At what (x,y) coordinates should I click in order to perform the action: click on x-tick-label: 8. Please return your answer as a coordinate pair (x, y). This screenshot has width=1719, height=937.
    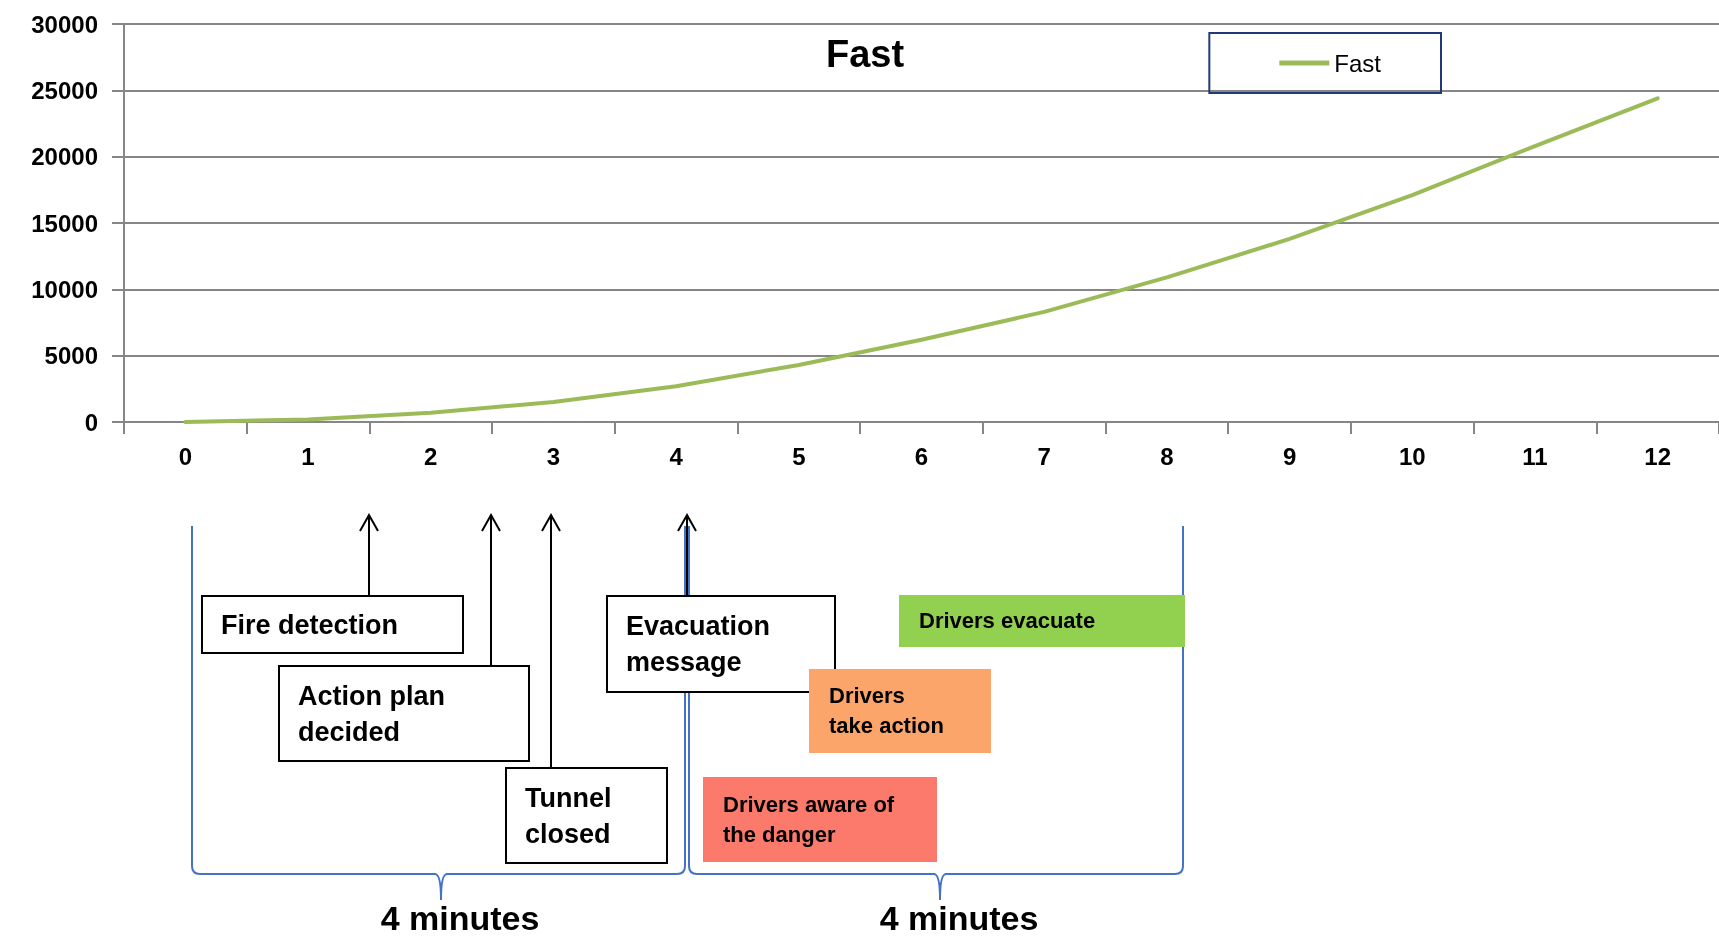
    Looking at the image, I should click on (1167, 456).